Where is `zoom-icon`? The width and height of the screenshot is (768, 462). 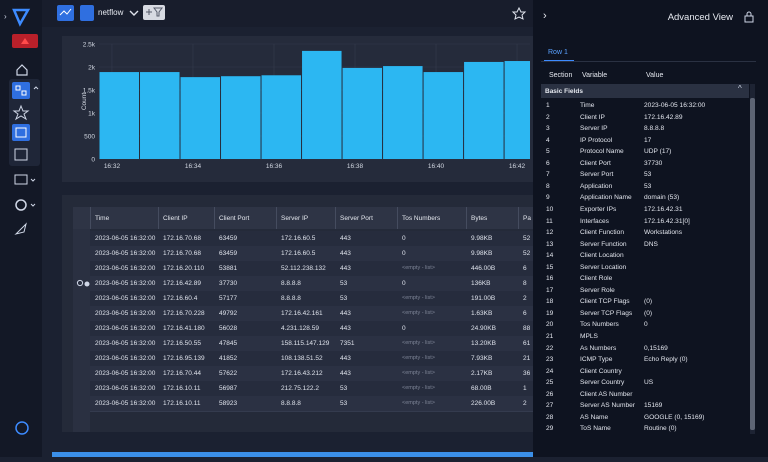
zoom-icon is located at coordinates (80, 283).